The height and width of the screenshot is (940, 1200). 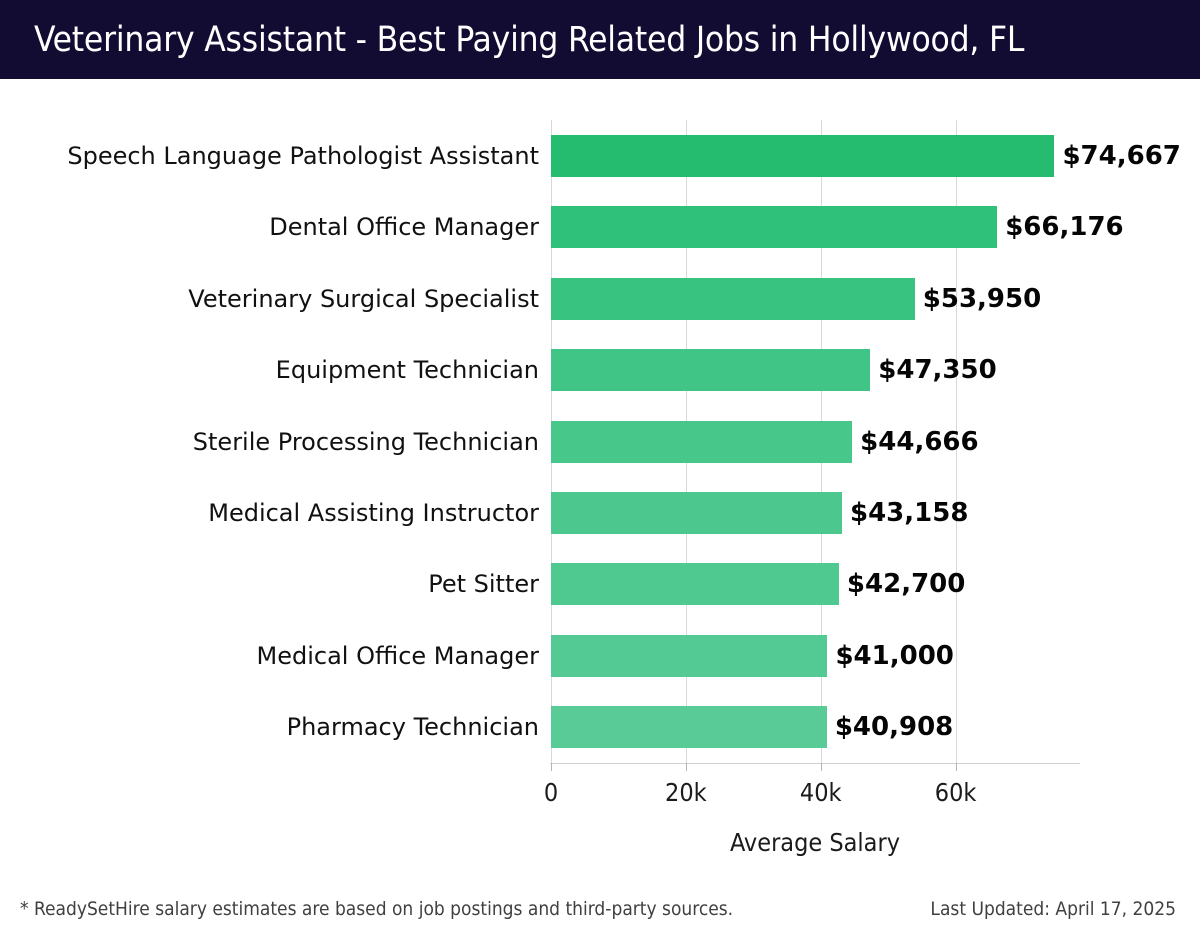 I want to click on bar-row: Medical Assisting Instructor $43,158, so click(x=600, y=512).